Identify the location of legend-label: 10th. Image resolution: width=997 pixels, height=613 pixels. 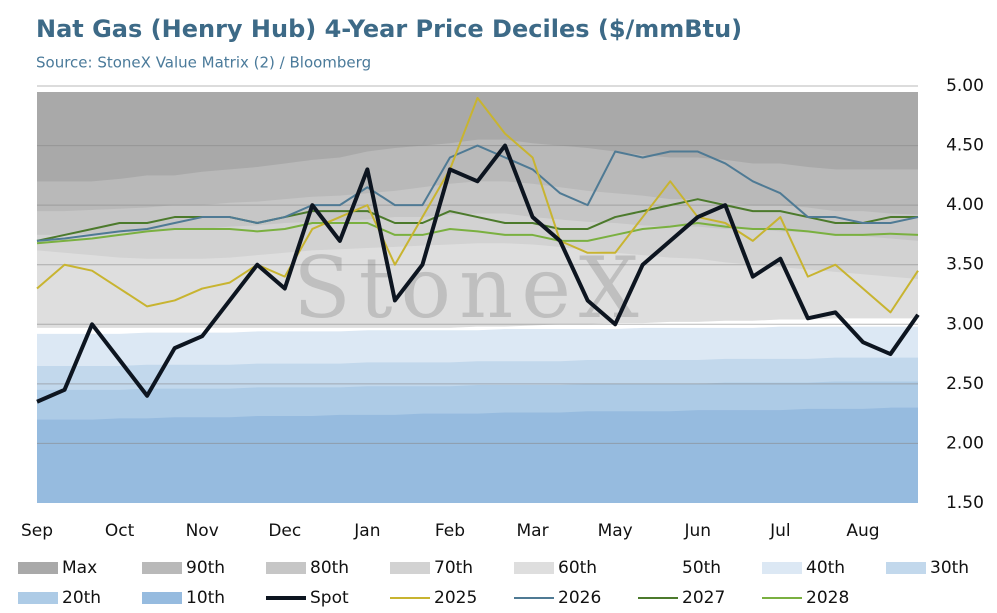
(205, 598).